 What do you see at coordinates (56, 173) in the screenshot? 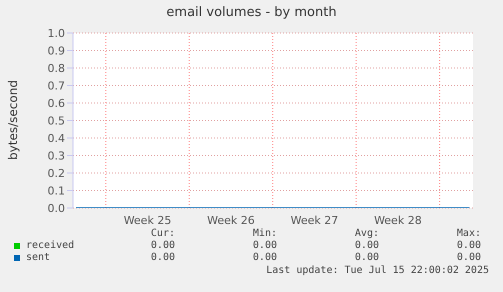
I see `y-tick-label: 0.2` at bounding box center [56, 173].